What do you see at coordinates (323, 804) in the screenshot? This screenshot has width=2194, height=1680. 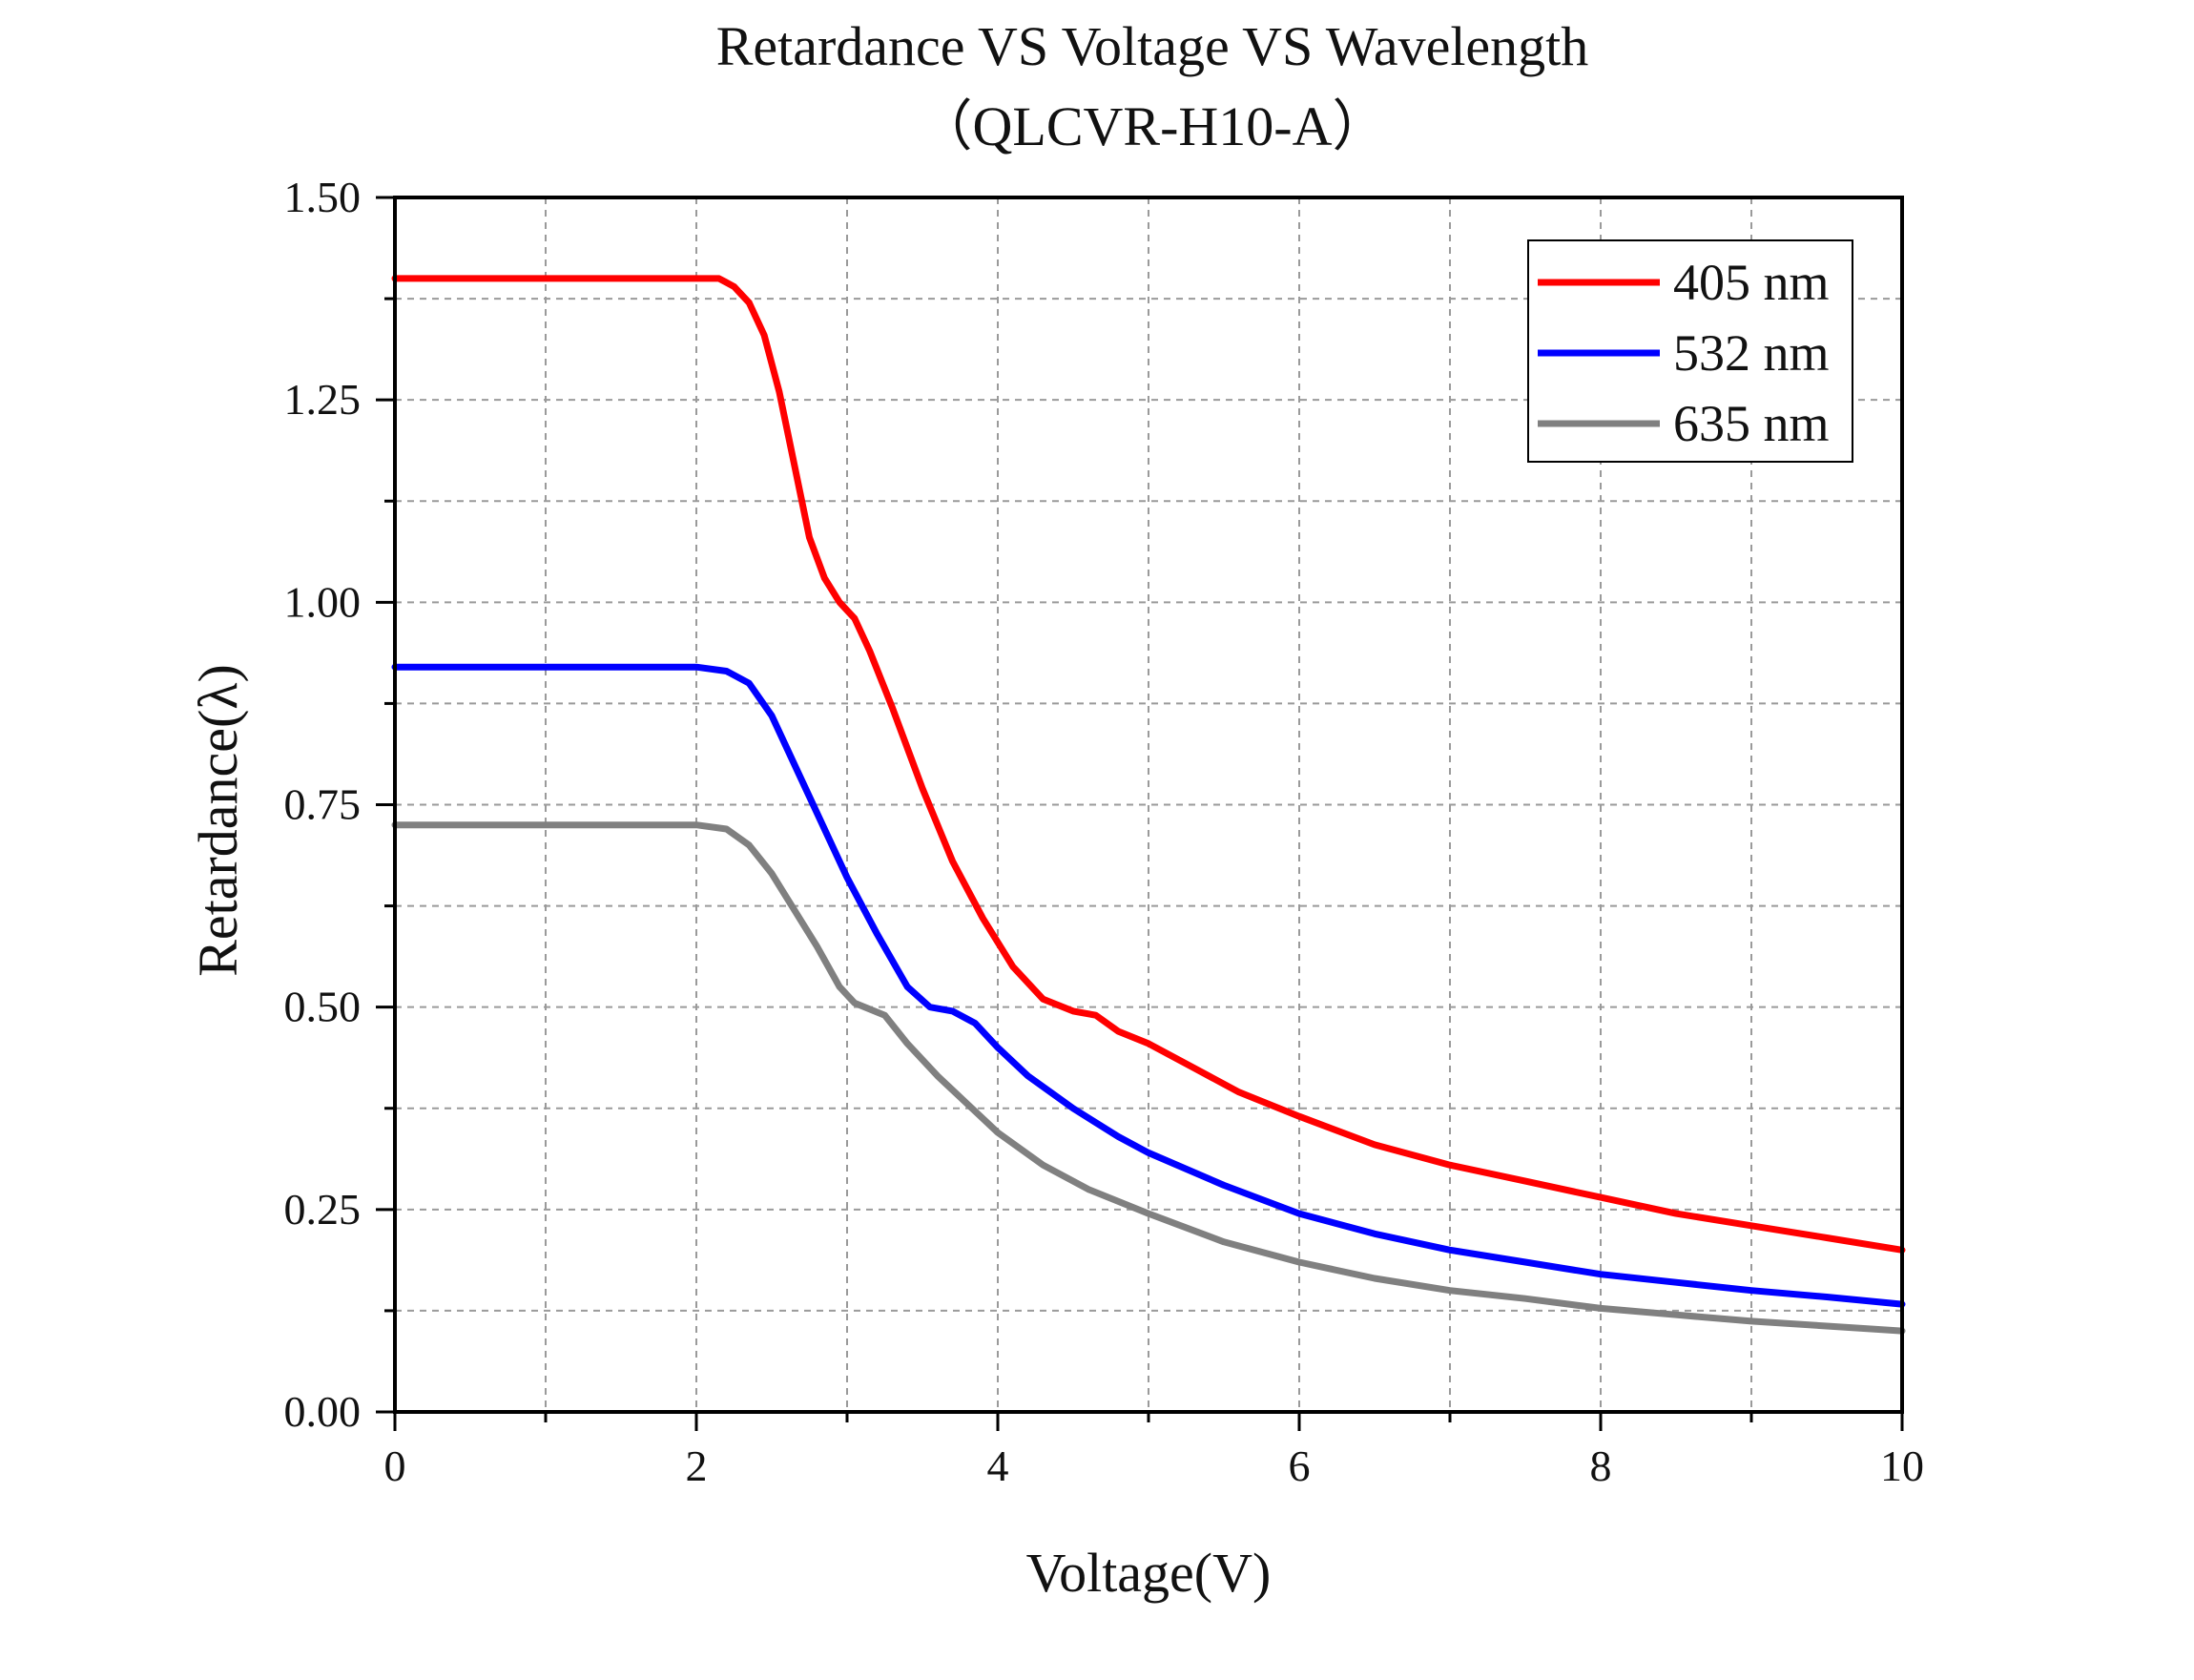 I see `y-tick-label: 0.75` at bounding box center [323, 804].